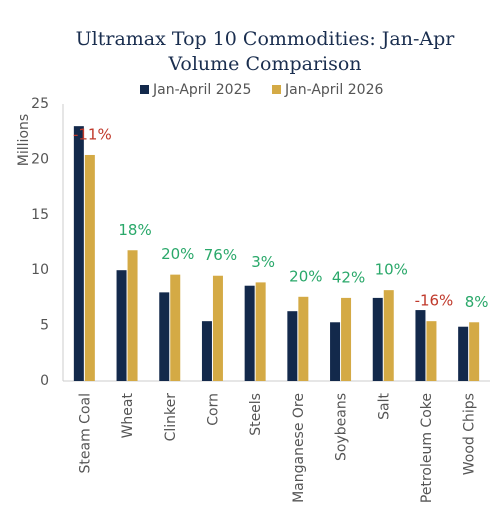 The height and width of the screenshot is (516, 502). What do you see at coordinates (44, 326) in the screenshot?
I see `y-tick-label: 5` at bounding box center [44, 326].